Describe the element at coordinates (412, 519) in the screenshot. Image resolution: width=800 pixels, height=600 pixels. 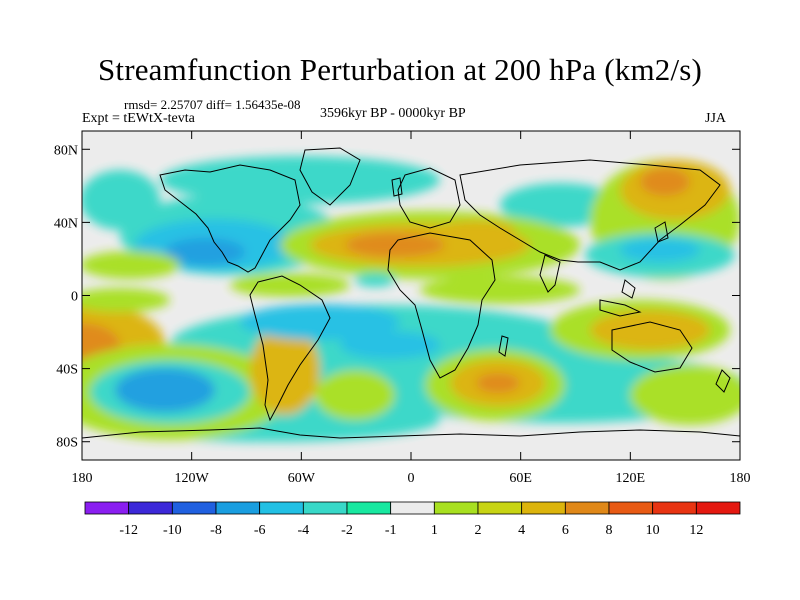
I see `colorbar: -12 -10 -8 -6 -4 -2 -1 1 2 4 6 8 10 12` at that location.